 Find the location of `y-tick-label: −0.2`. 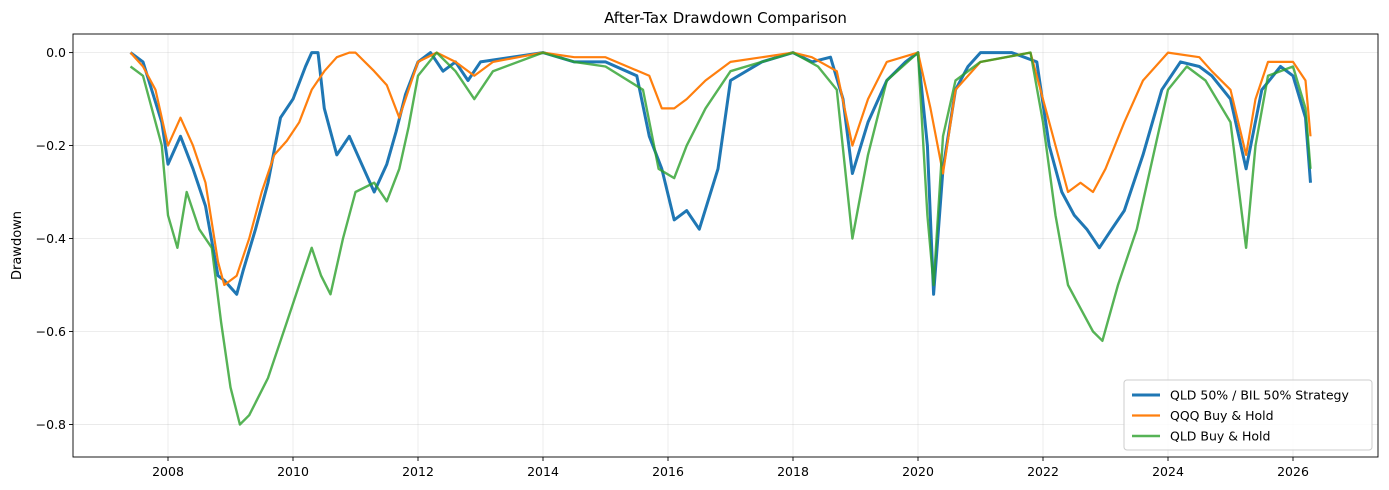

y-tick-label: −0.2 is located at coordinates (51, 145).